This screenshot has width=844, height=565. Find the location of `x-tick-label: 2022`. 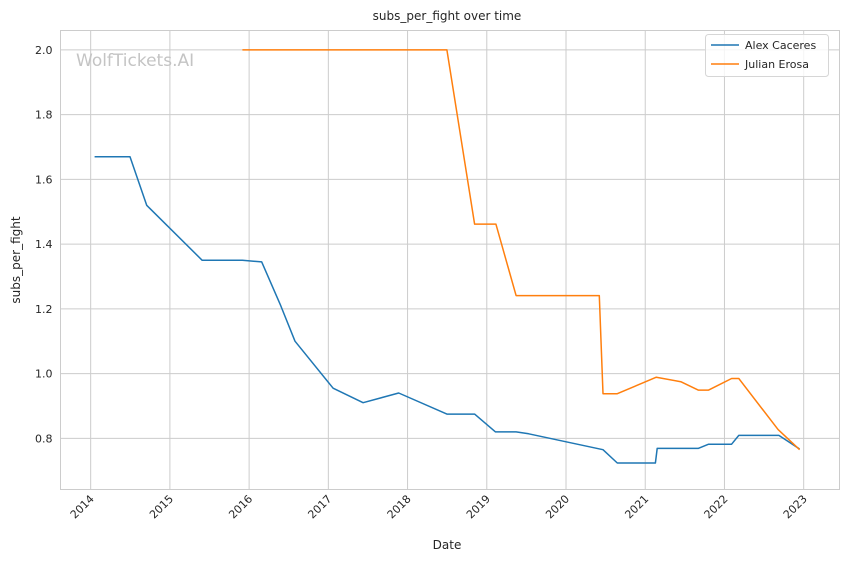

x-tick-label: 2022 is located at coordinates (716, 506).